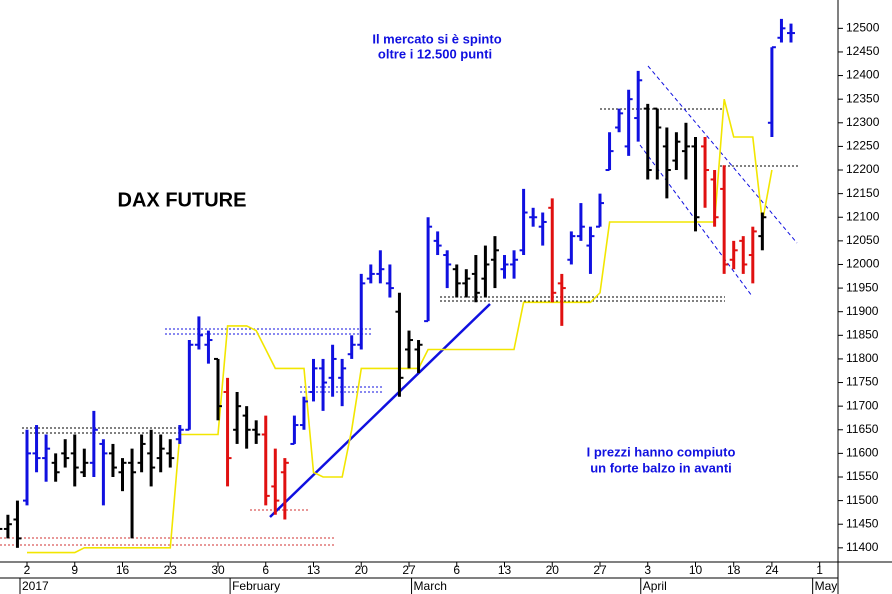  What do you see at coordinates (862, 500) in the screenshot?
I see `y-tick-label: 11500` at bounding box center [862, 500].